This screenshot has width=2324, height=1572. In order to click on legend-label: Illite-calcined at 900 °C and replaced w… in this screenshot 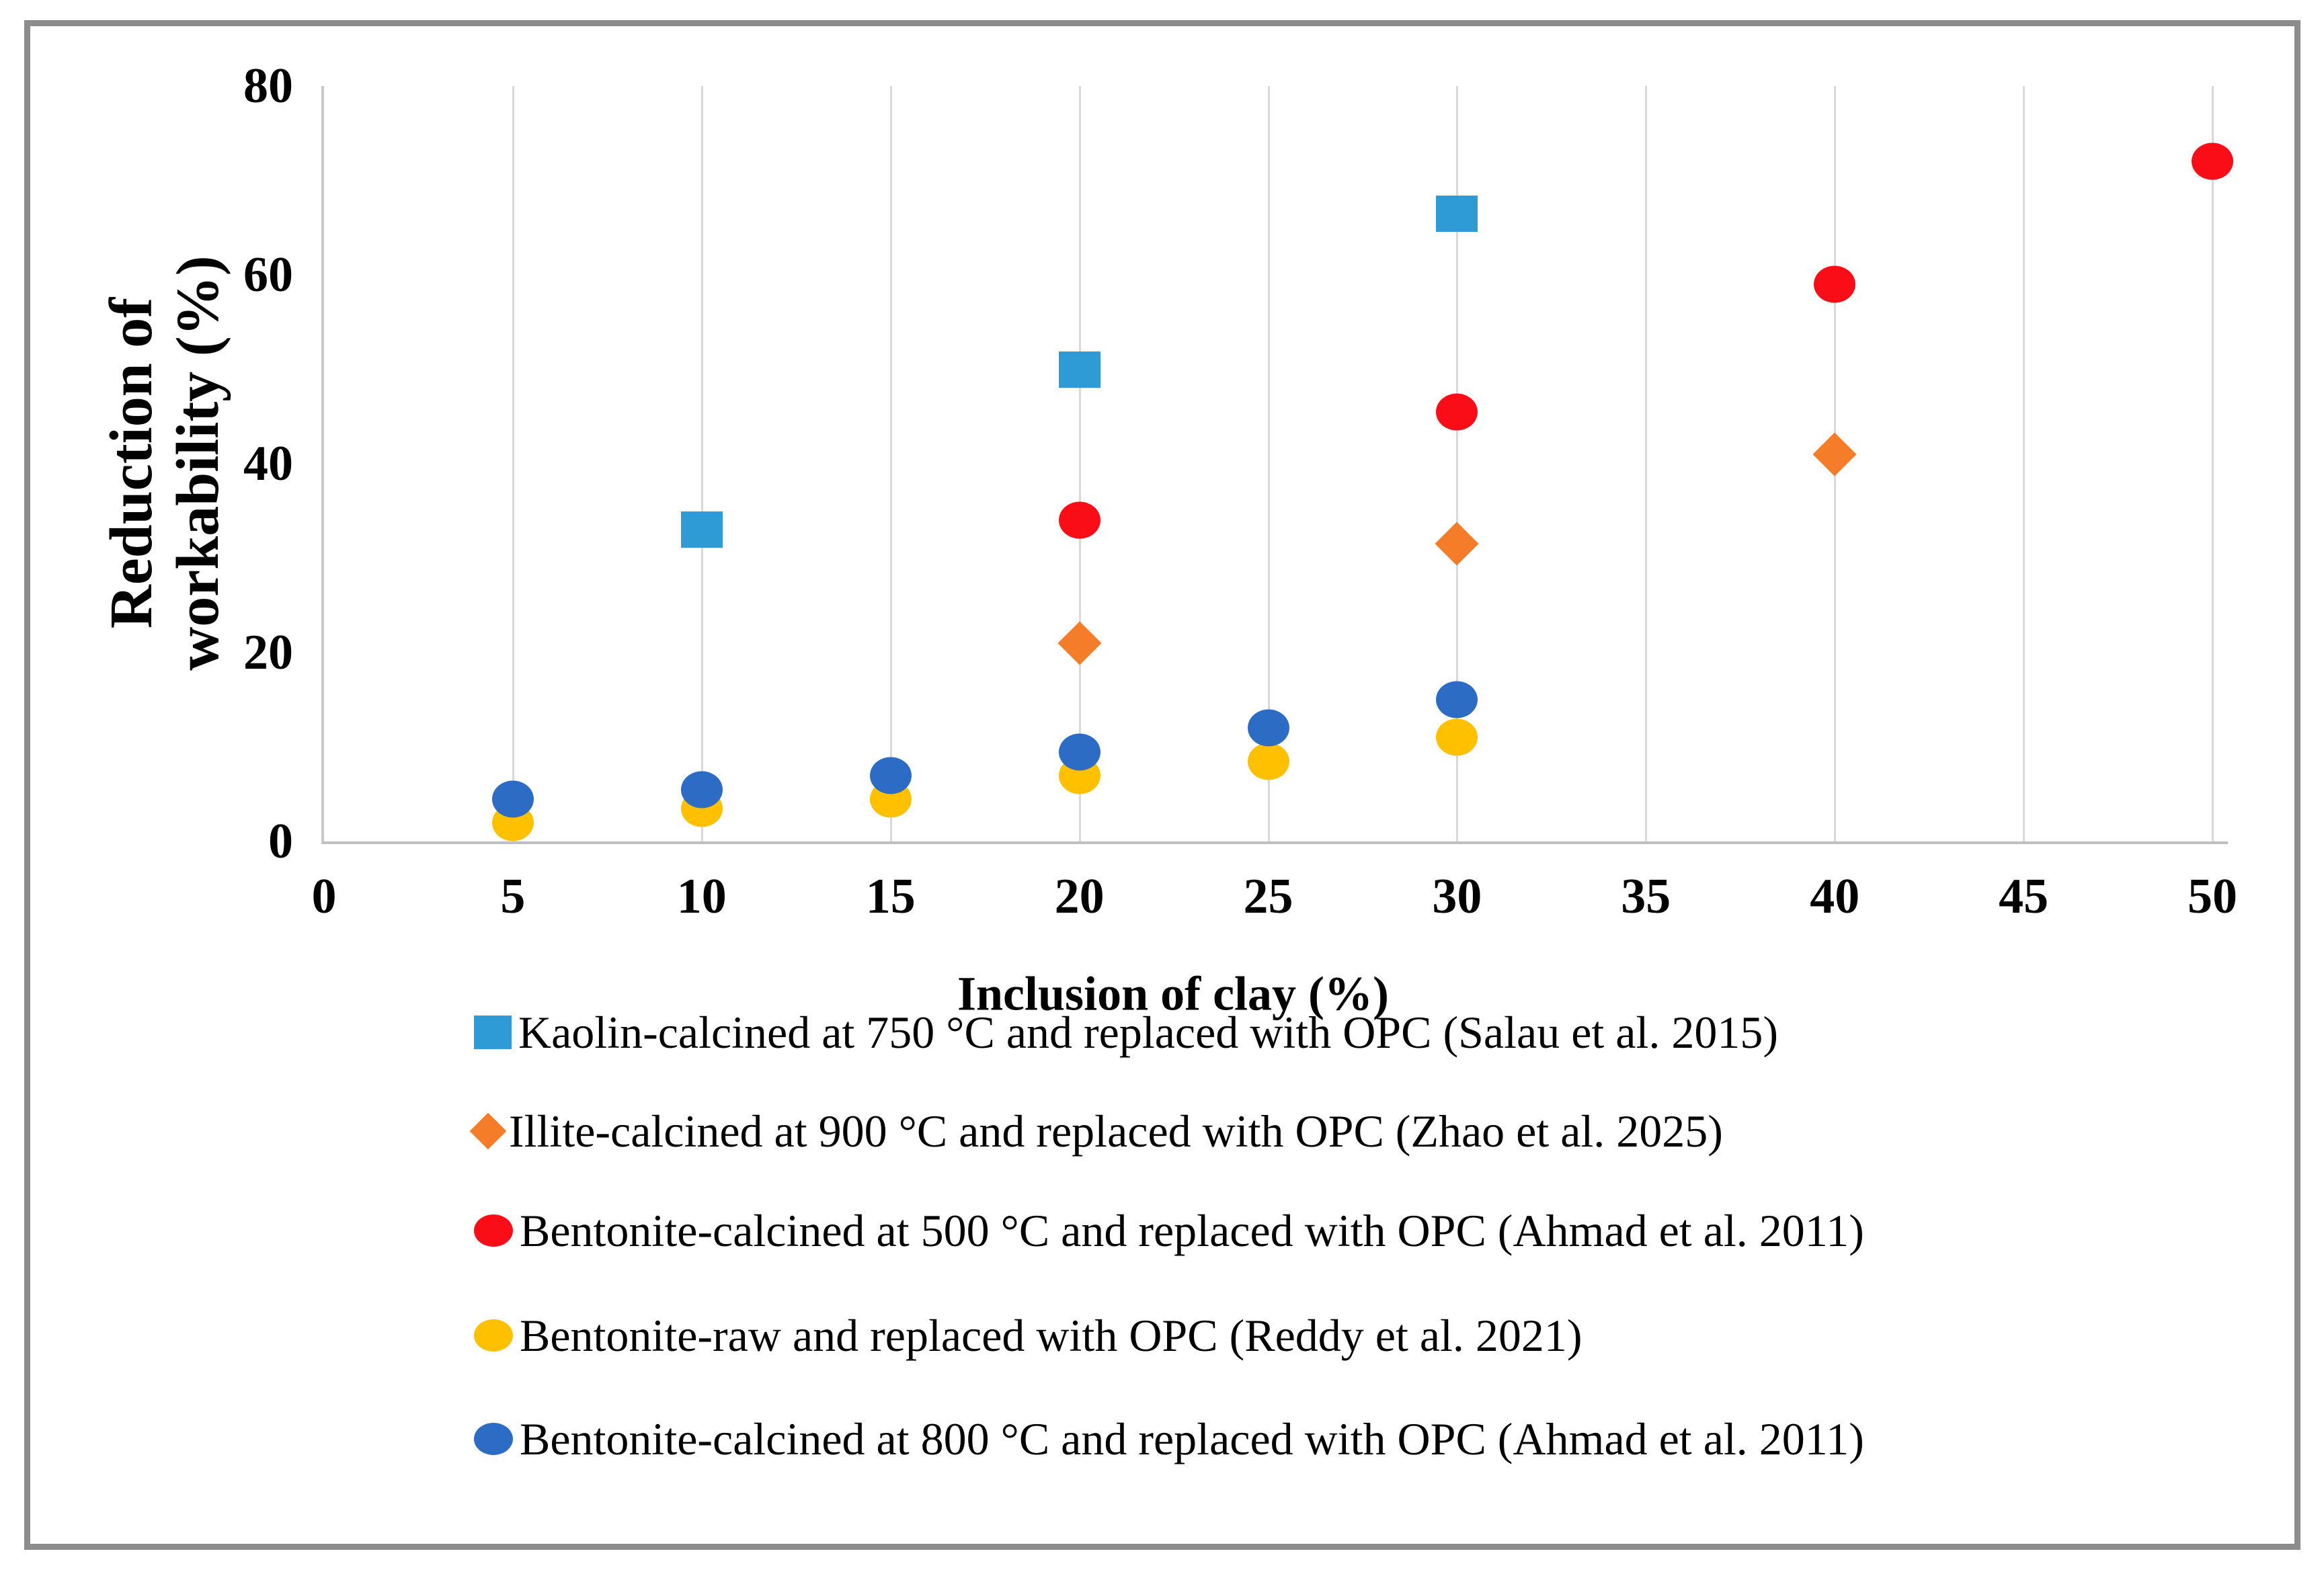, I will do `click(1116, 1131)`.